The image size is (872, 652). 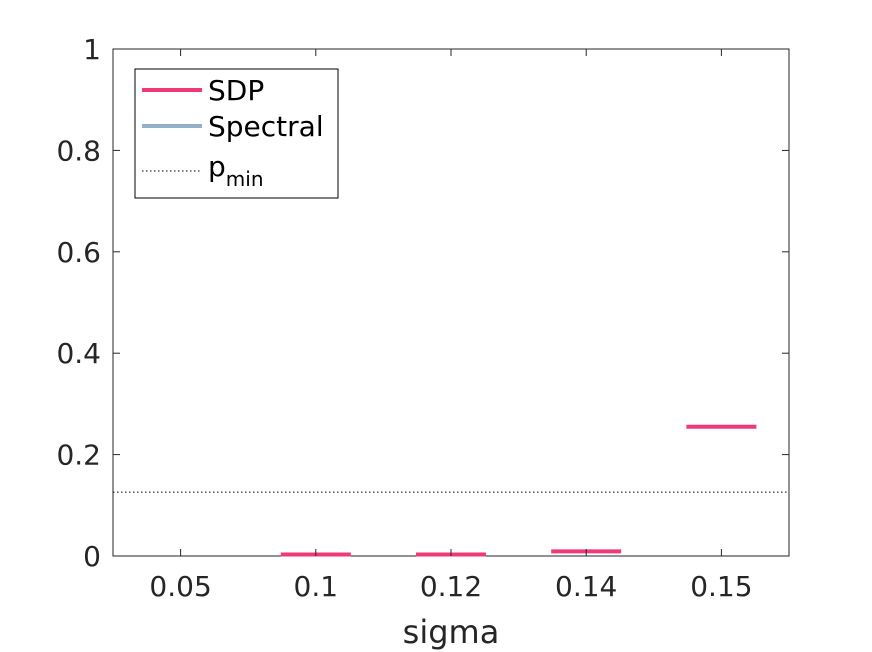 I want to click on y-tick-label: 0, so click(x=92, y=556).